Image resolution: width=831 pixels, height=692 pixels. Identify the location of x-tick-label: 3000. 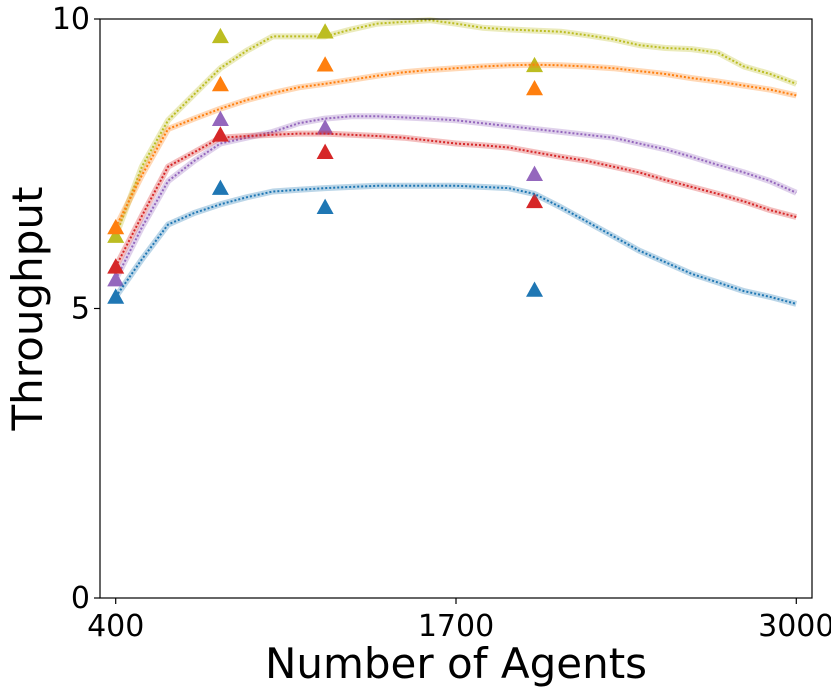
(794, 626).